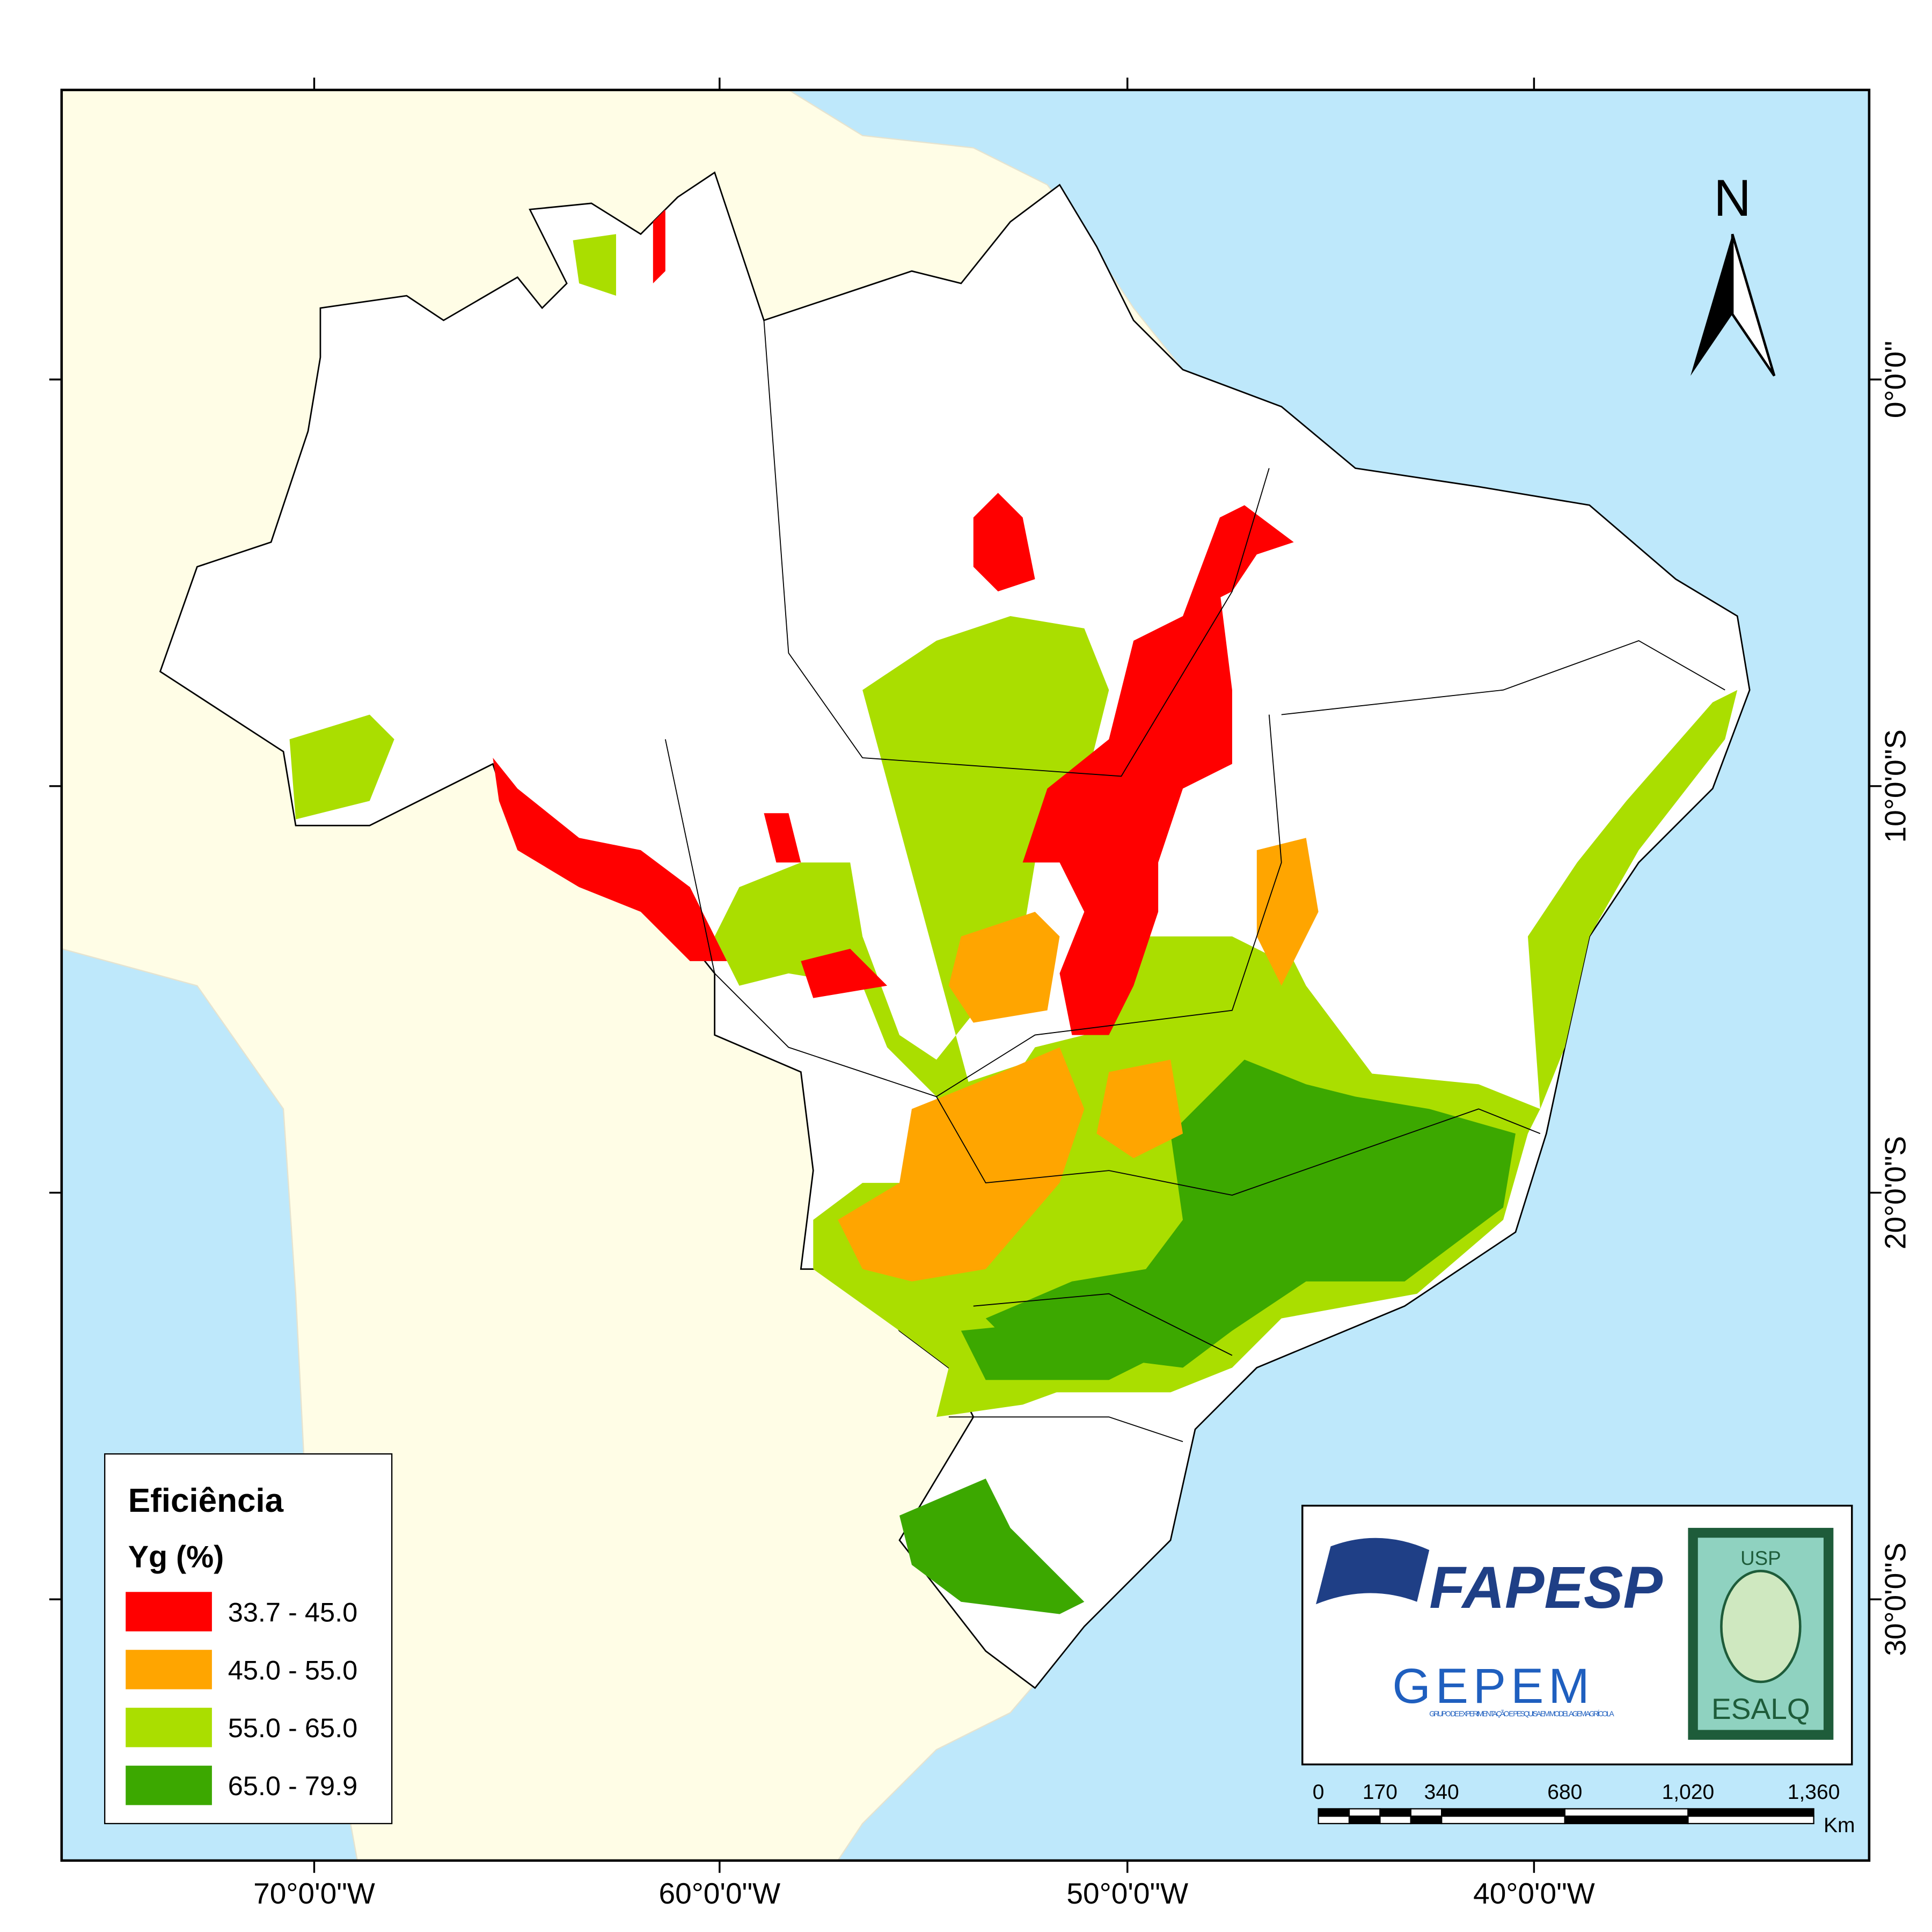 The image size is (1932, 1932). Describe the element at coordinates (1895, 1192) in the screenshot. I see `latitude-label: 20°0'0"S` at that location.